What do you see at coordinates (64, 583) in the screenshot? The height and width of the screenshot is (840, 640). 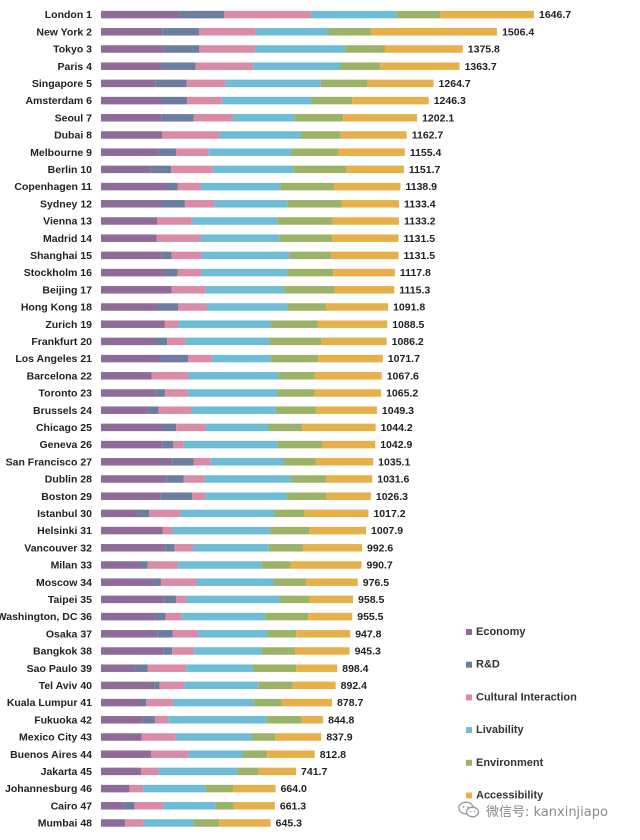 I see `category-label: Moscow 34` at bounding box center [64, 583].